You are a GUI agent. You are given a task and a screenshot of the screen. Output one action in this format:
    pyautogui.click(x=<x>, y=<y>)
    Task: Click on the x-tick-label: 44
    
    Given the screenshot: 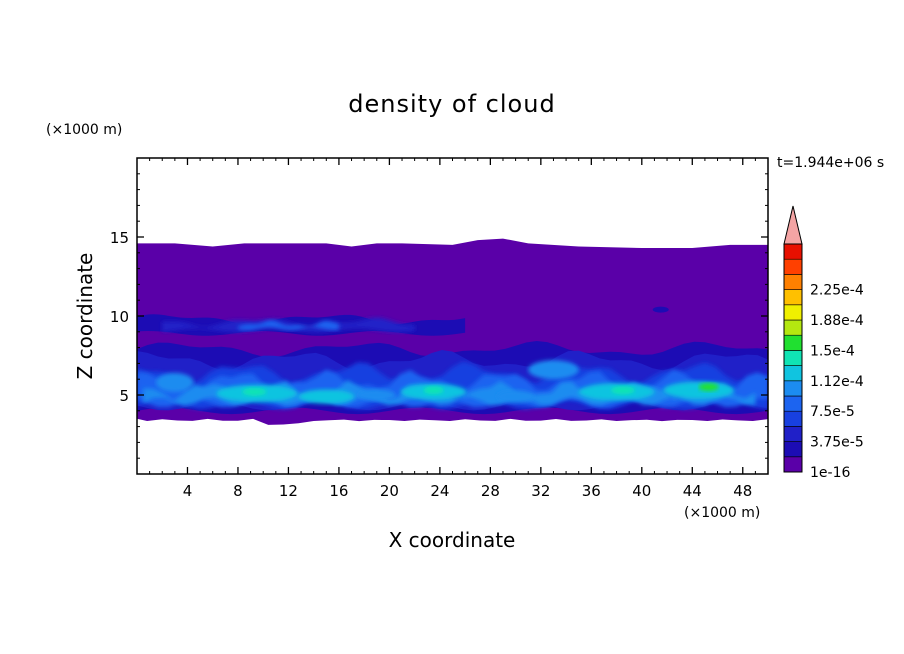 What is the action you would take?
    pyautogui.click(x=692, y=491)
    